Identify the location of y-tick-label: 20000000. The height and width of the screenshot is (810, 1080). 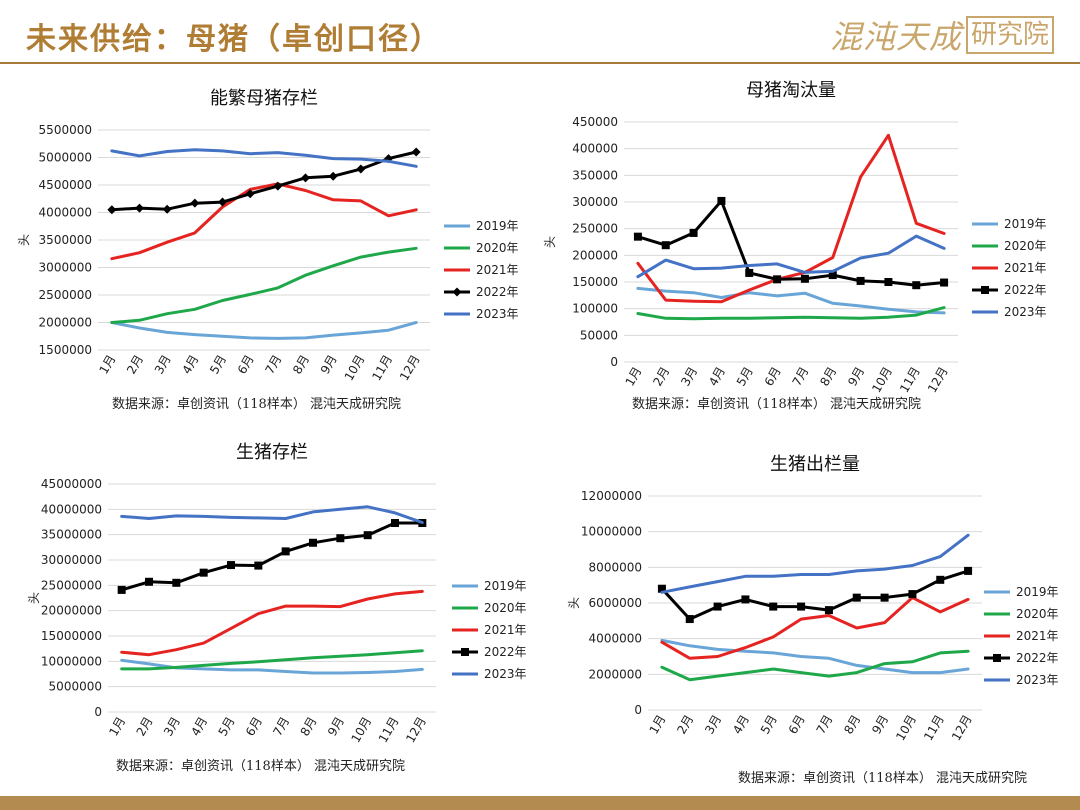
(71, 611).